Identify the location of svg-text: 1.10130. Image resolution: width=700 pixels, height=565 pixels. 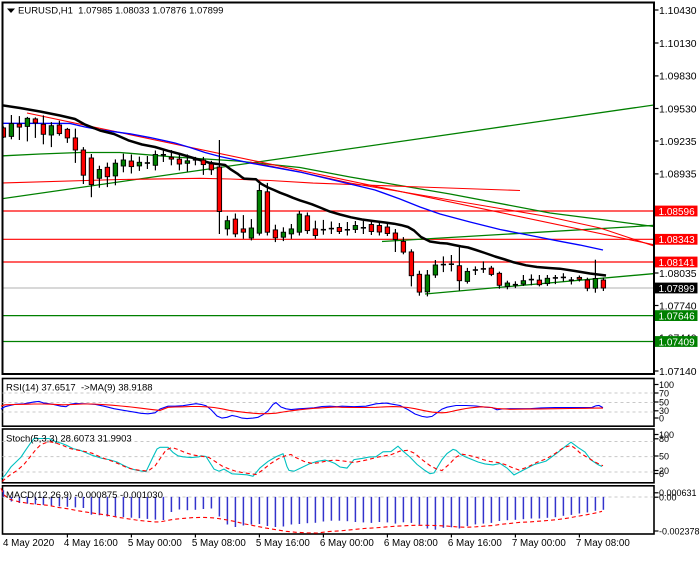
(678, 44).